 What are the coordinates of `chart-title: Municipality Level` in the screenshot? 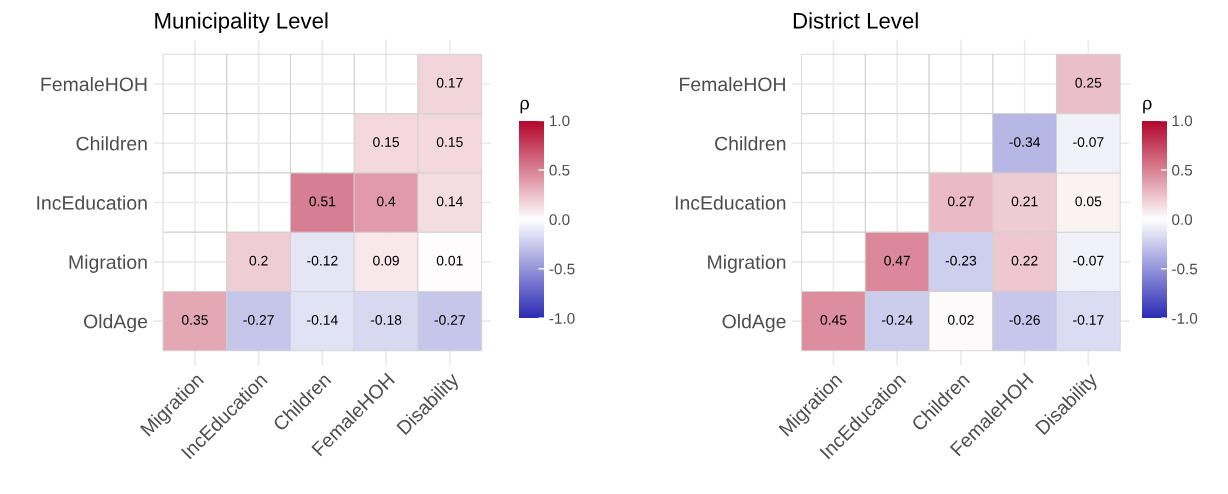 It's located at (241, 23).